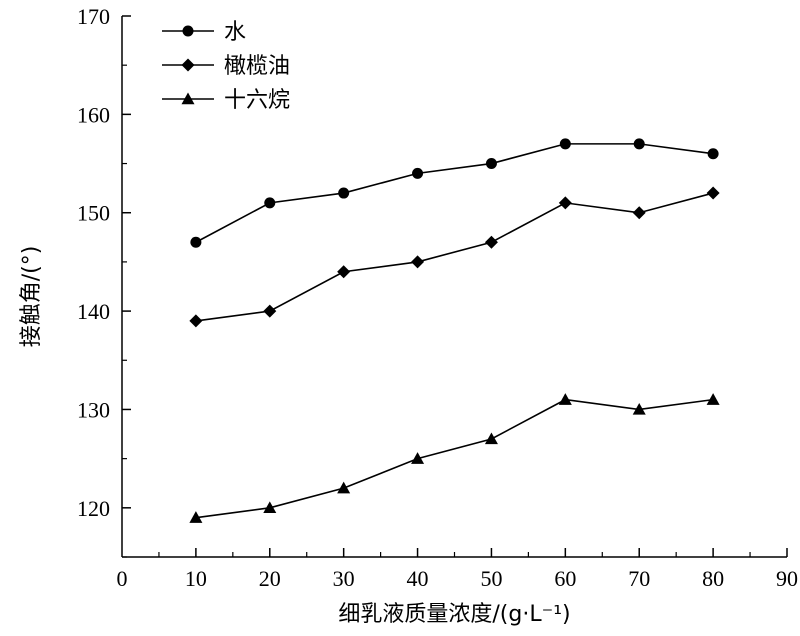 The image size is (800, 636). I want to click on x-tick-label: 30, so click(344, 578).